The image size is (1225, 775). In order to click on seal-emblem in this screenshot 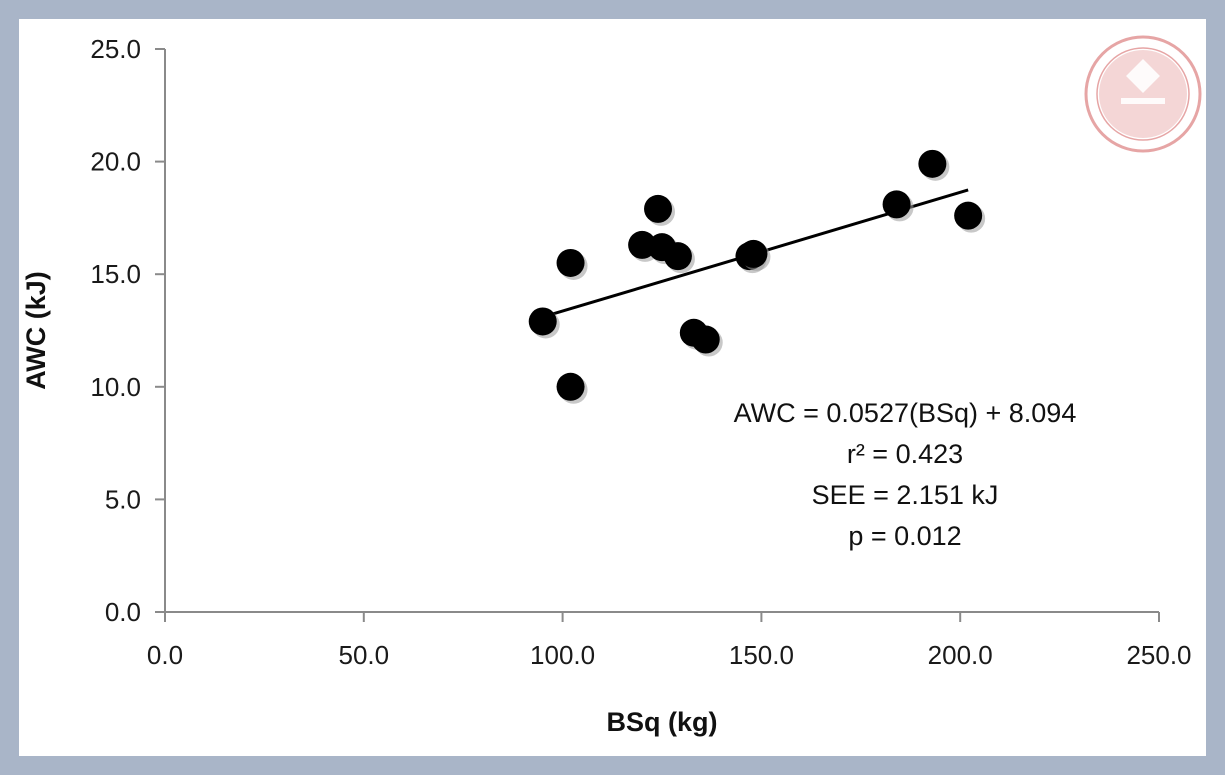, I will do `click(1143, 76)`.